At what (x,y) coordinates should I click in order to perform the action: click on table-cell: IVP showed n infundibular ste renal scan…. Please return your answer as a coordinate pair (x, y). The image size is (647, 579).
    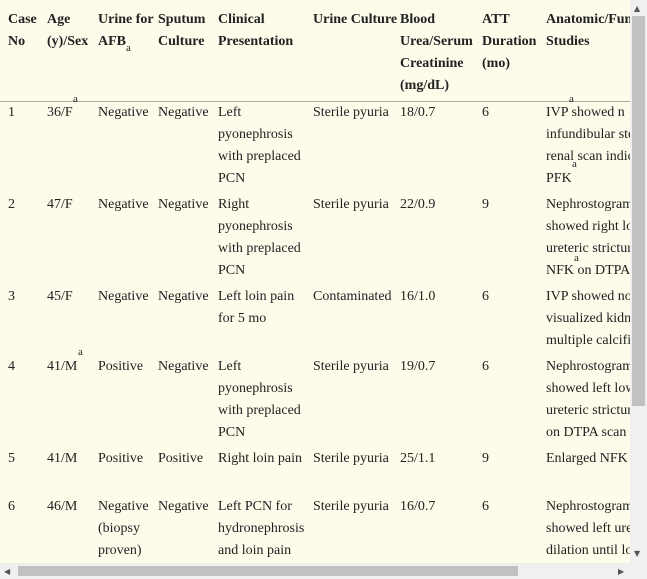
    Looking at the image, I should click on (588, 145).